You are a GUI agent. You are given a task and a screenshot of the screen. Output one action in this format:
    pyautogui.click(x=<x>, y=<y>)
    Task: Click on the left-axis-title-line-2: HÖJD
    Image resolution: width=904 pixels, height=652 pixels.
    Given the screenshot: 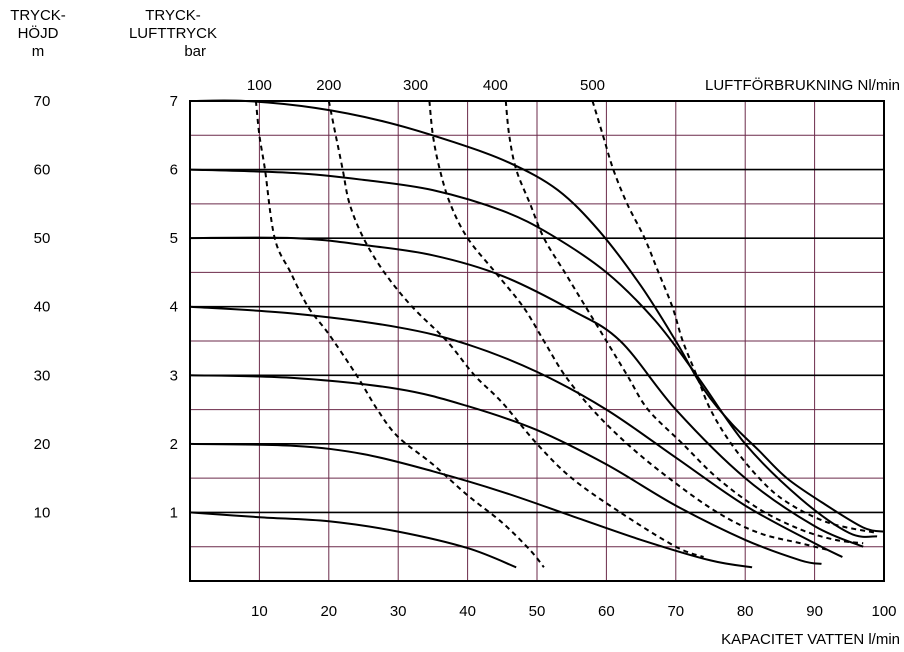 What is the action you would take?
    pyautogui.click(x=38, y=33)
    